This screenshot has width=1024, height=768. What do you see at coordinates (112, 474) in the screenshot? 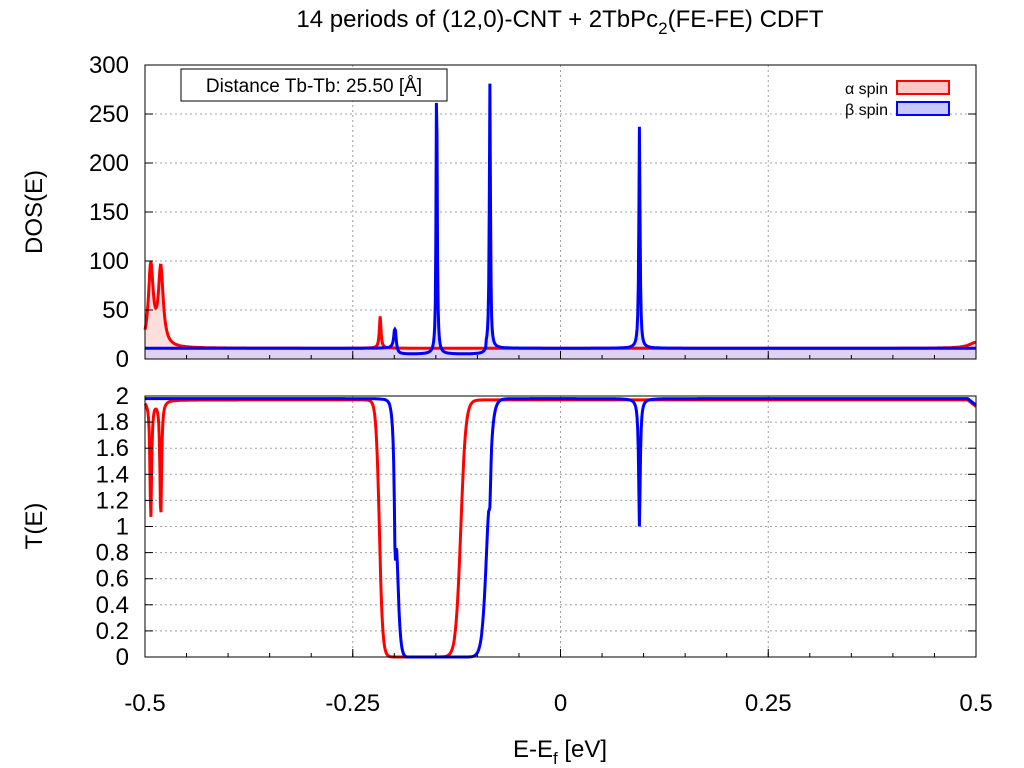
I see `transmission-y-tick-label: 1.4` at bounding box center [112, 474].